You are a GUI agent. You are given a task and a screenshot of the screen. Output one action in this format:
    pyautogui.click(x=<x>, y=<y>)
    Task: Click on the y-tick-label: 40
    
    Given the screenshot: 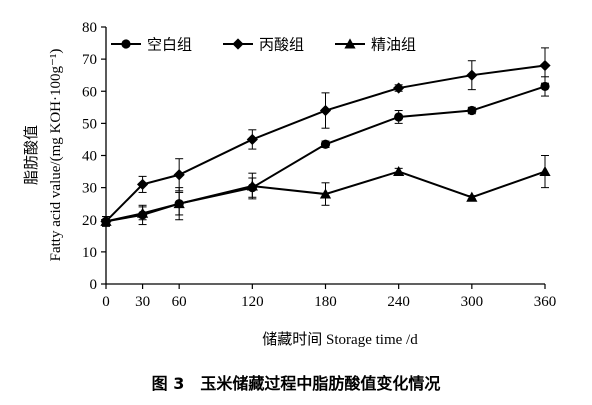 What is the action you would take?
    pyautogui.click(x=89, y=157)
    